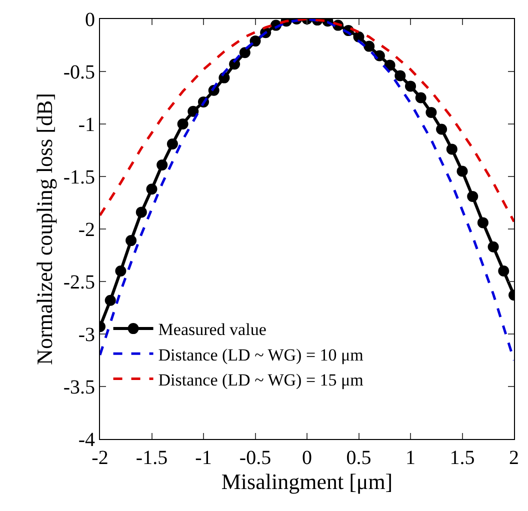  Describe the element at coordinates (212, 330) in the screenshot. I see `legend-label: Measured value` at that location.